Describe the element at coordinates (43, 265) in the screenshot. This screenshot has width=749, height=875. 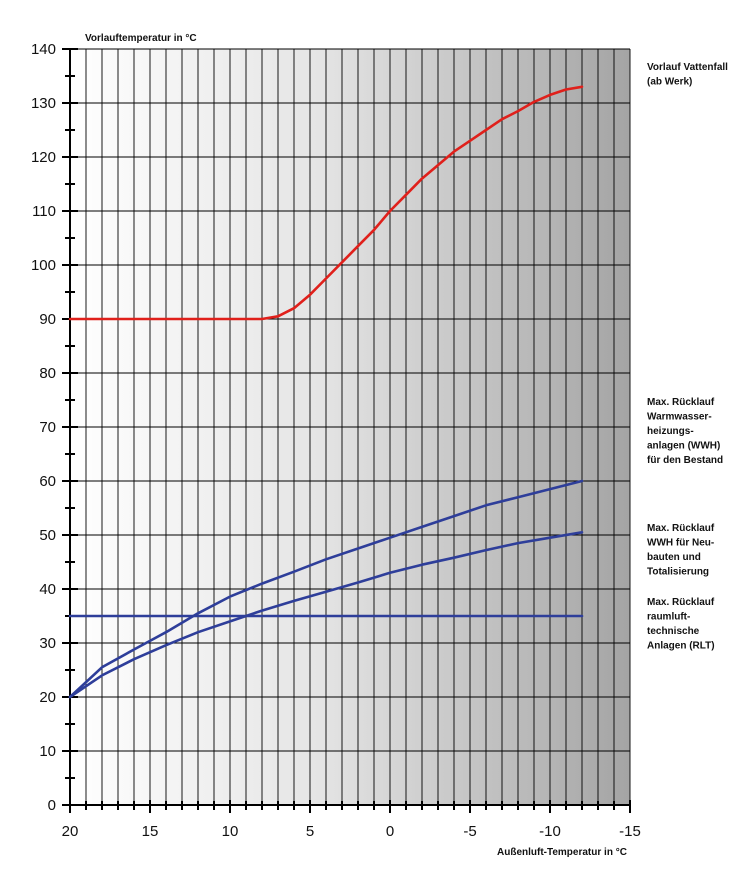
I see `y-tick-label: 100` at that location.